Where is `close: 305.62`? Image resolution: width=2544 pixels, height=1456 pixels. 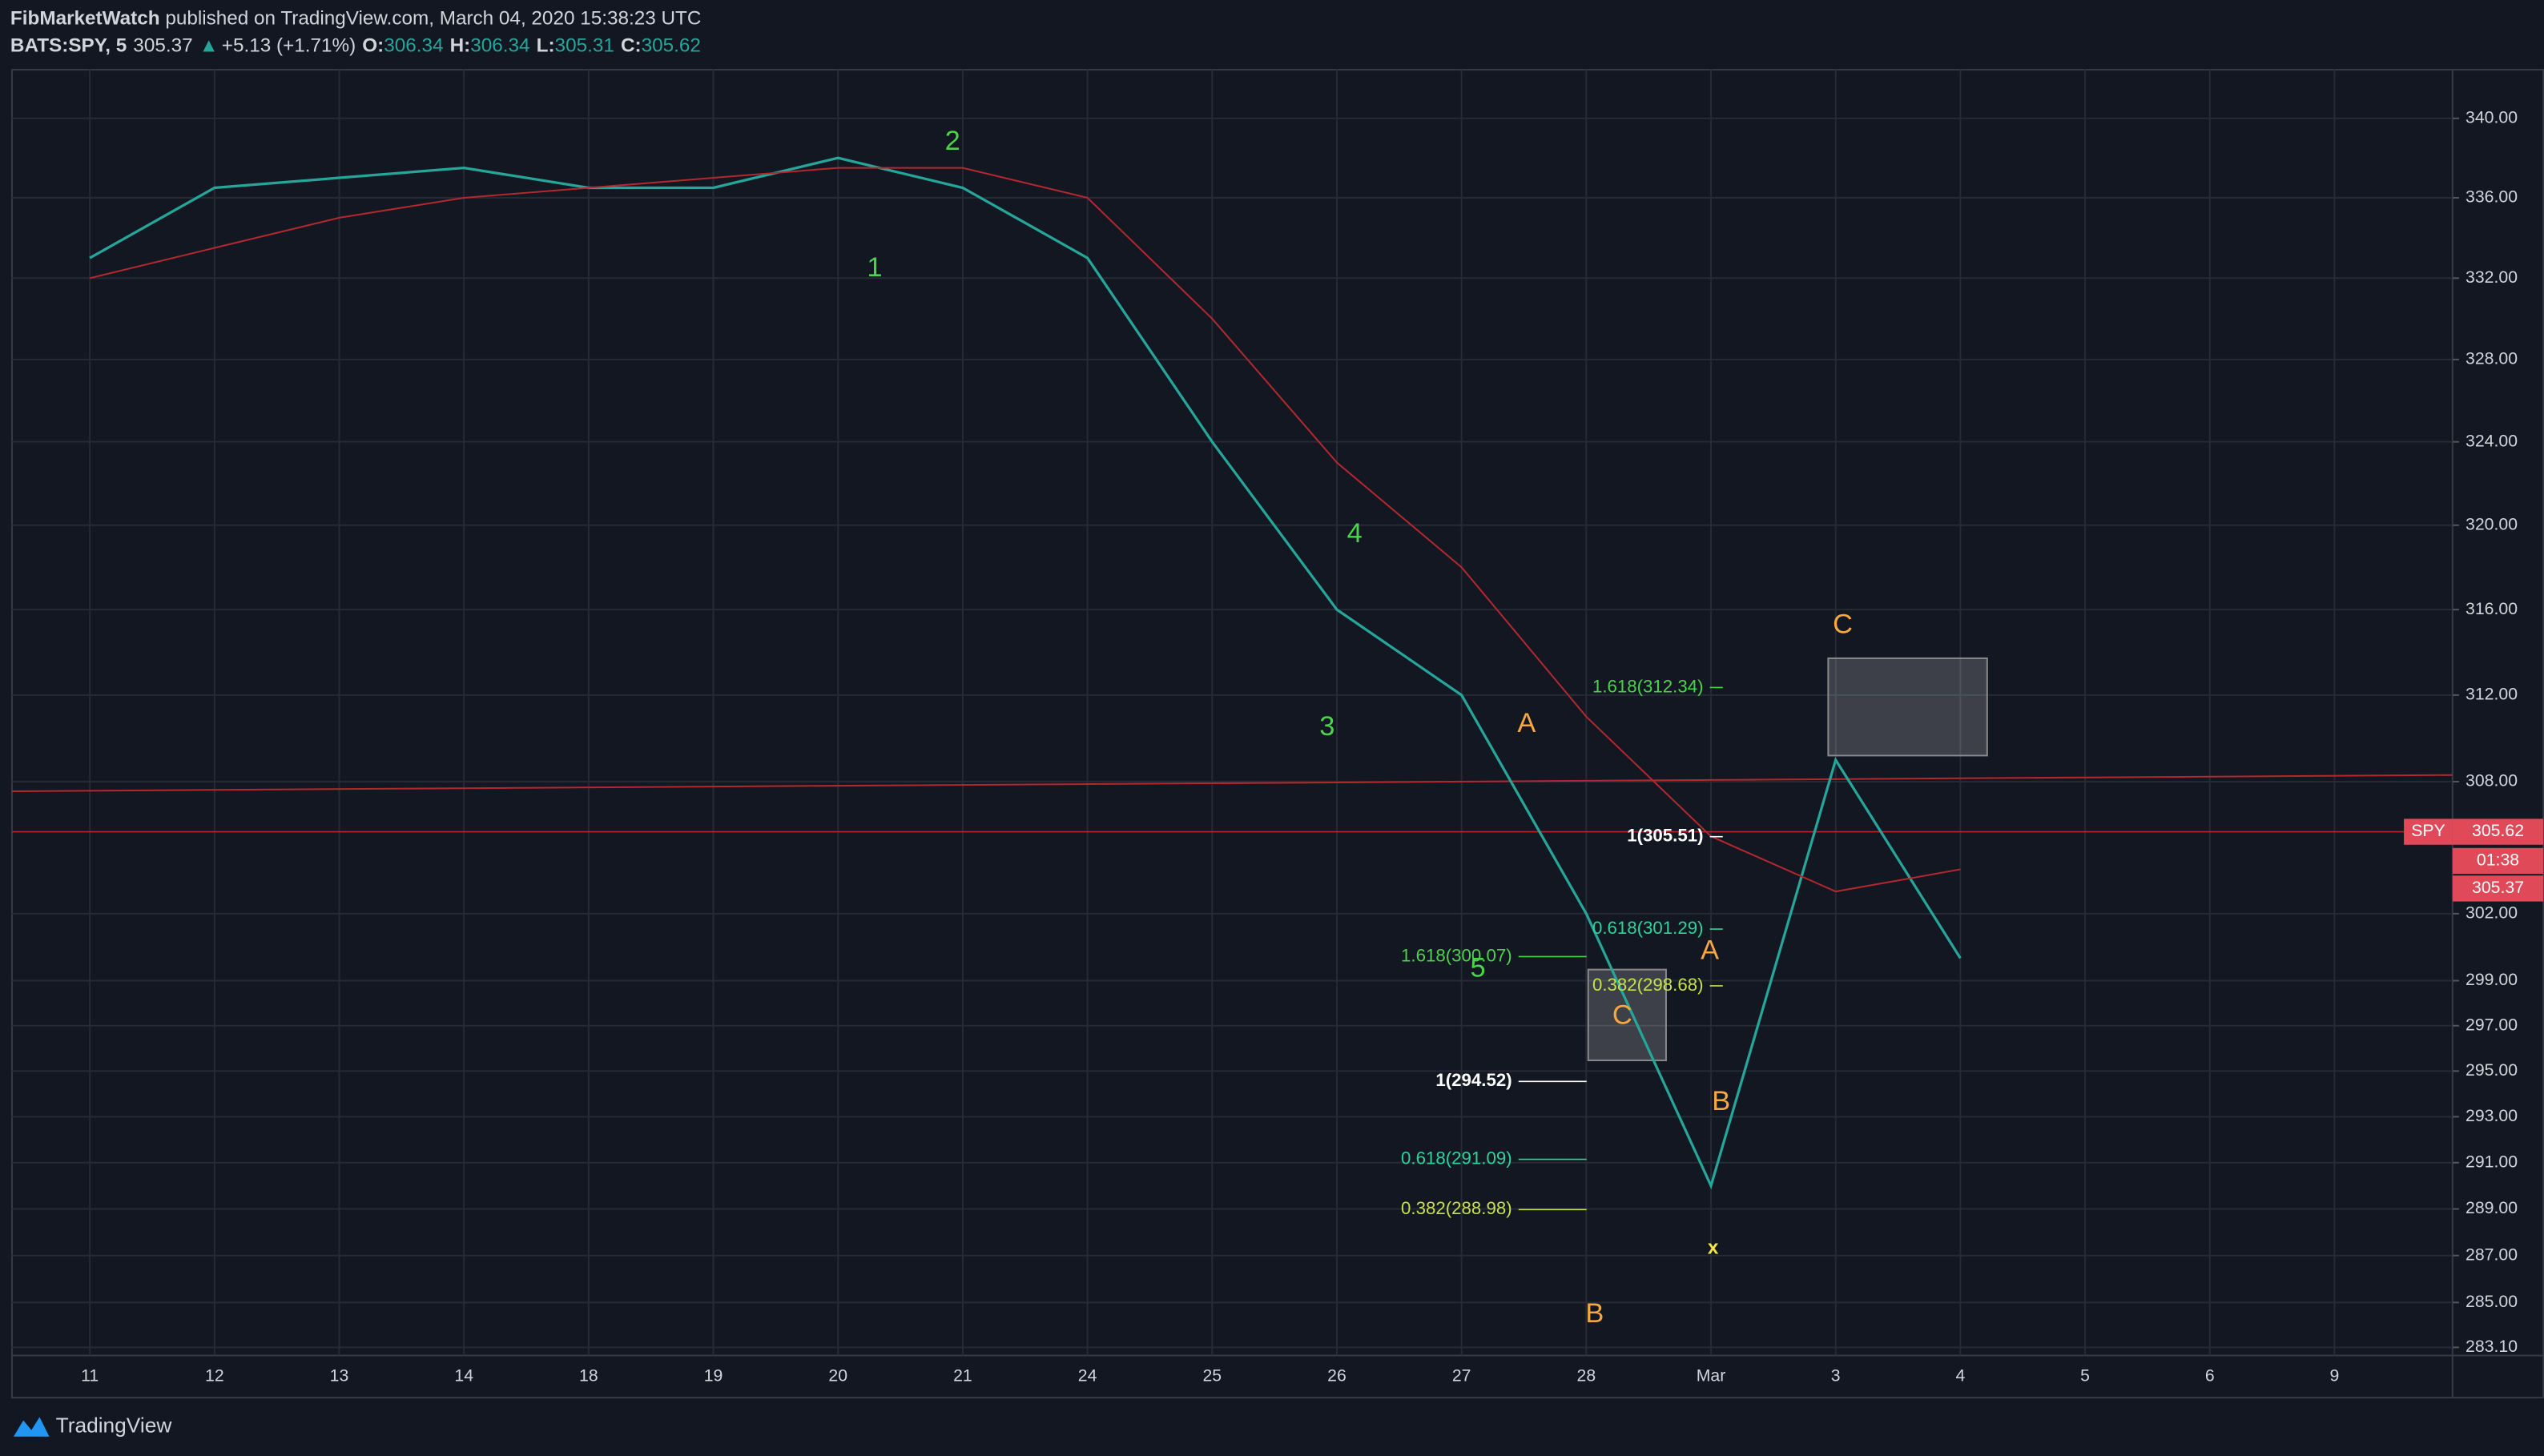 close: 305.62 is located at coordinates (671, 46).